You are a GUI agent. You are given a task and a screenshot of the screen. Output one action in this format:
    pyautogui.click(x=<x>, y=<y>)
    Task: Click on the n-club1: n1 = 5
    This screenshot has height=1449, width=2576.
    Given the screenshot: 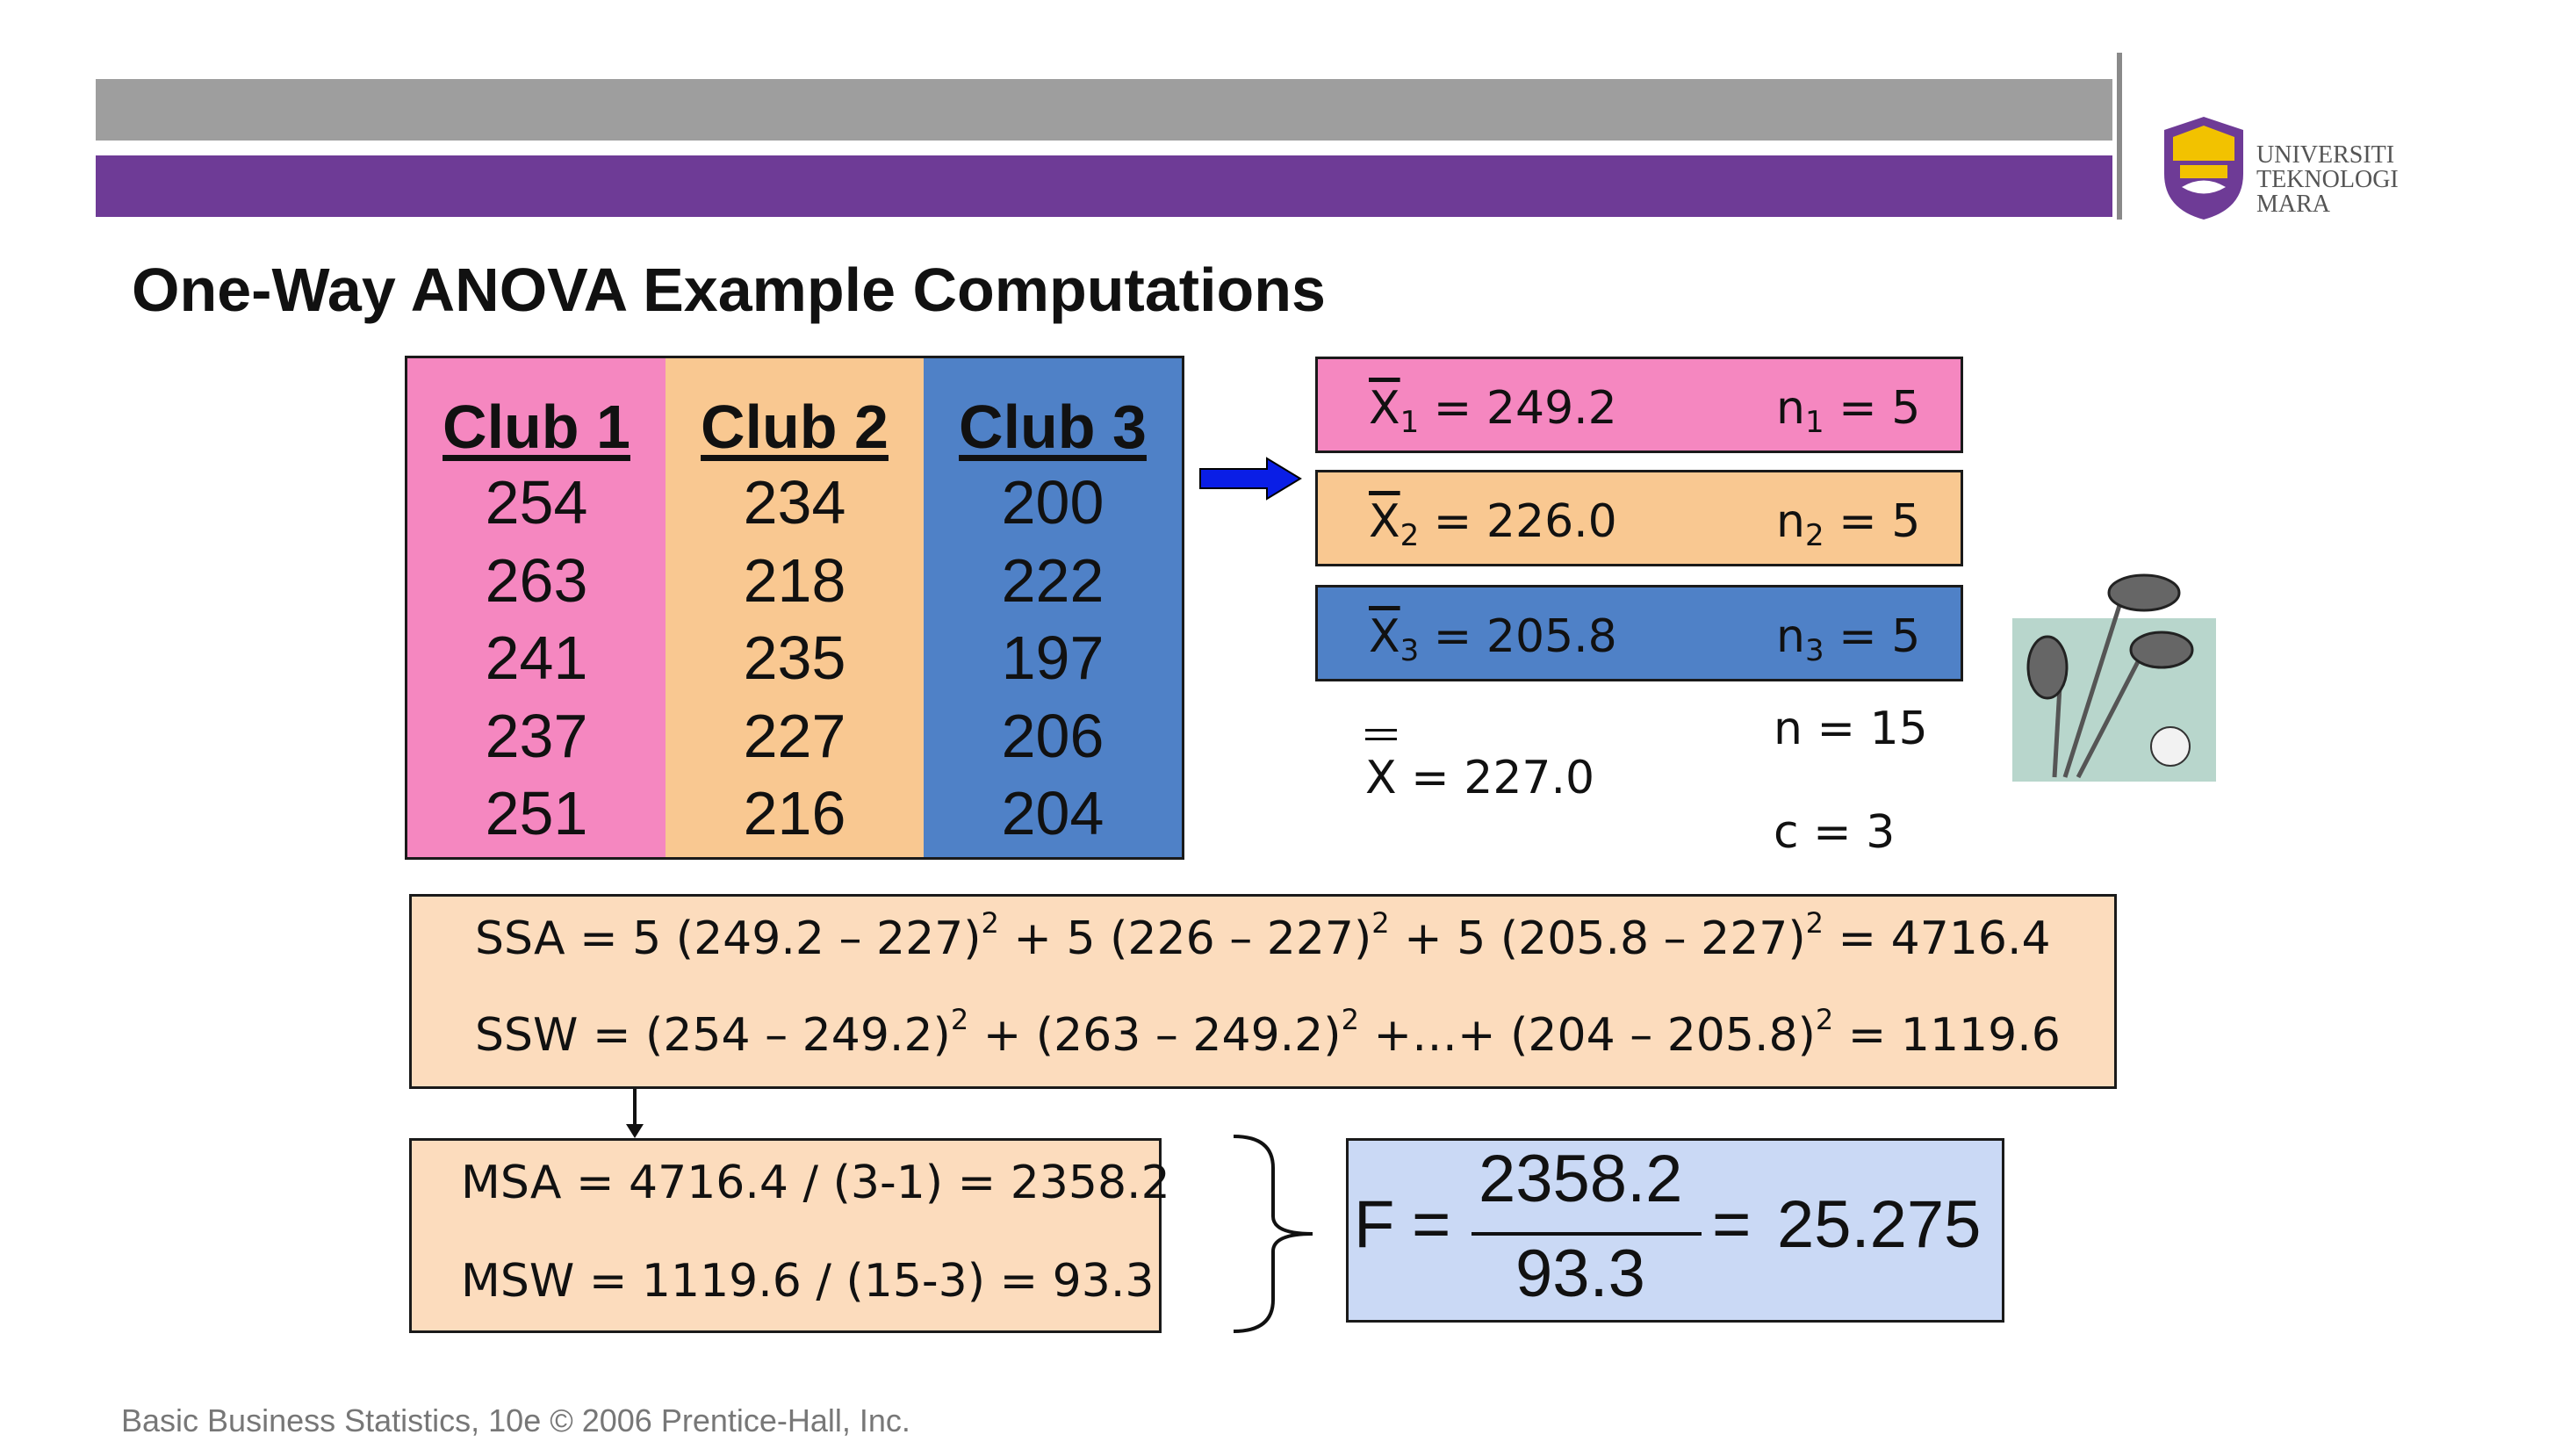 What is the action you would take?
    pyautogui.click(x=1848, y=411)
    